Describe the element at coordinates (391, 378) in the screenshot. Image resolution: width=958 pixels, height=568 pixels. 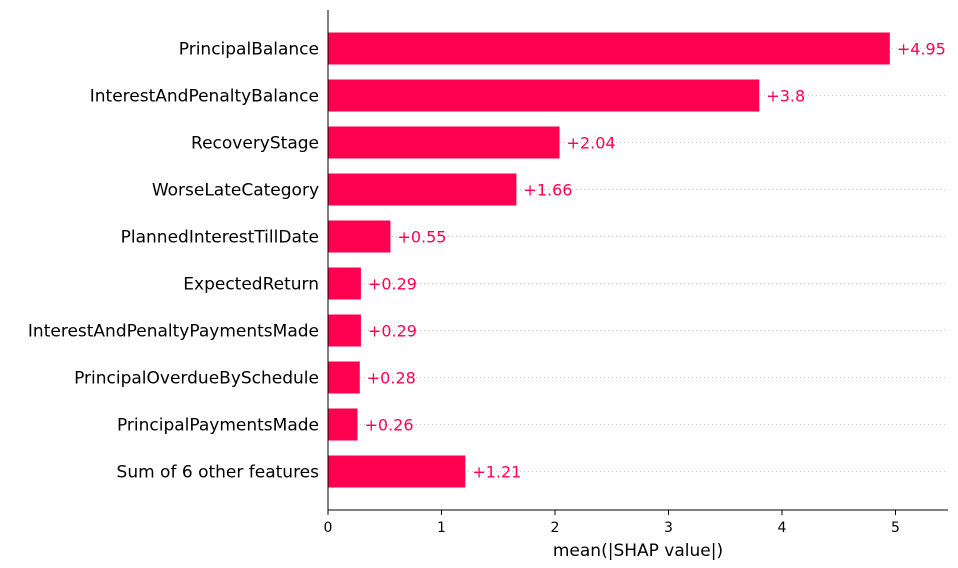
I see `value-label: +0.28` at that location.